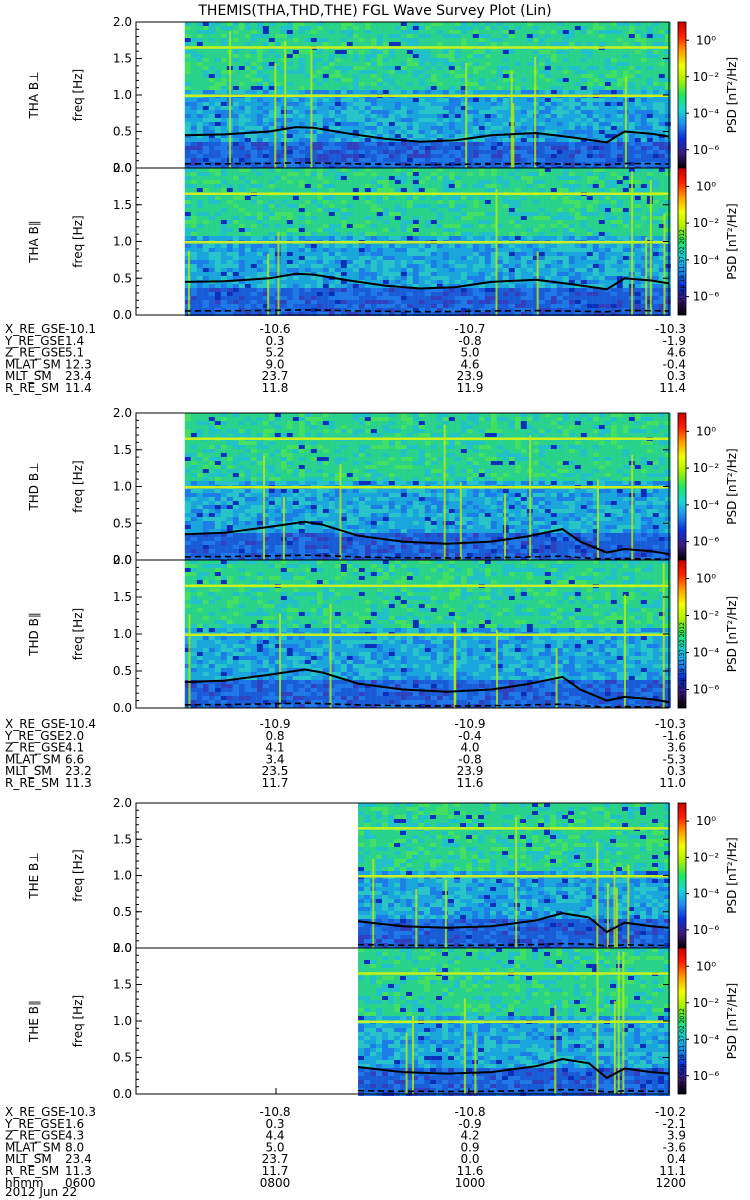 The height and width of the screenshot is (1200, 750). I want to click on ephemeris-value: 3.4, so click(274, 759).